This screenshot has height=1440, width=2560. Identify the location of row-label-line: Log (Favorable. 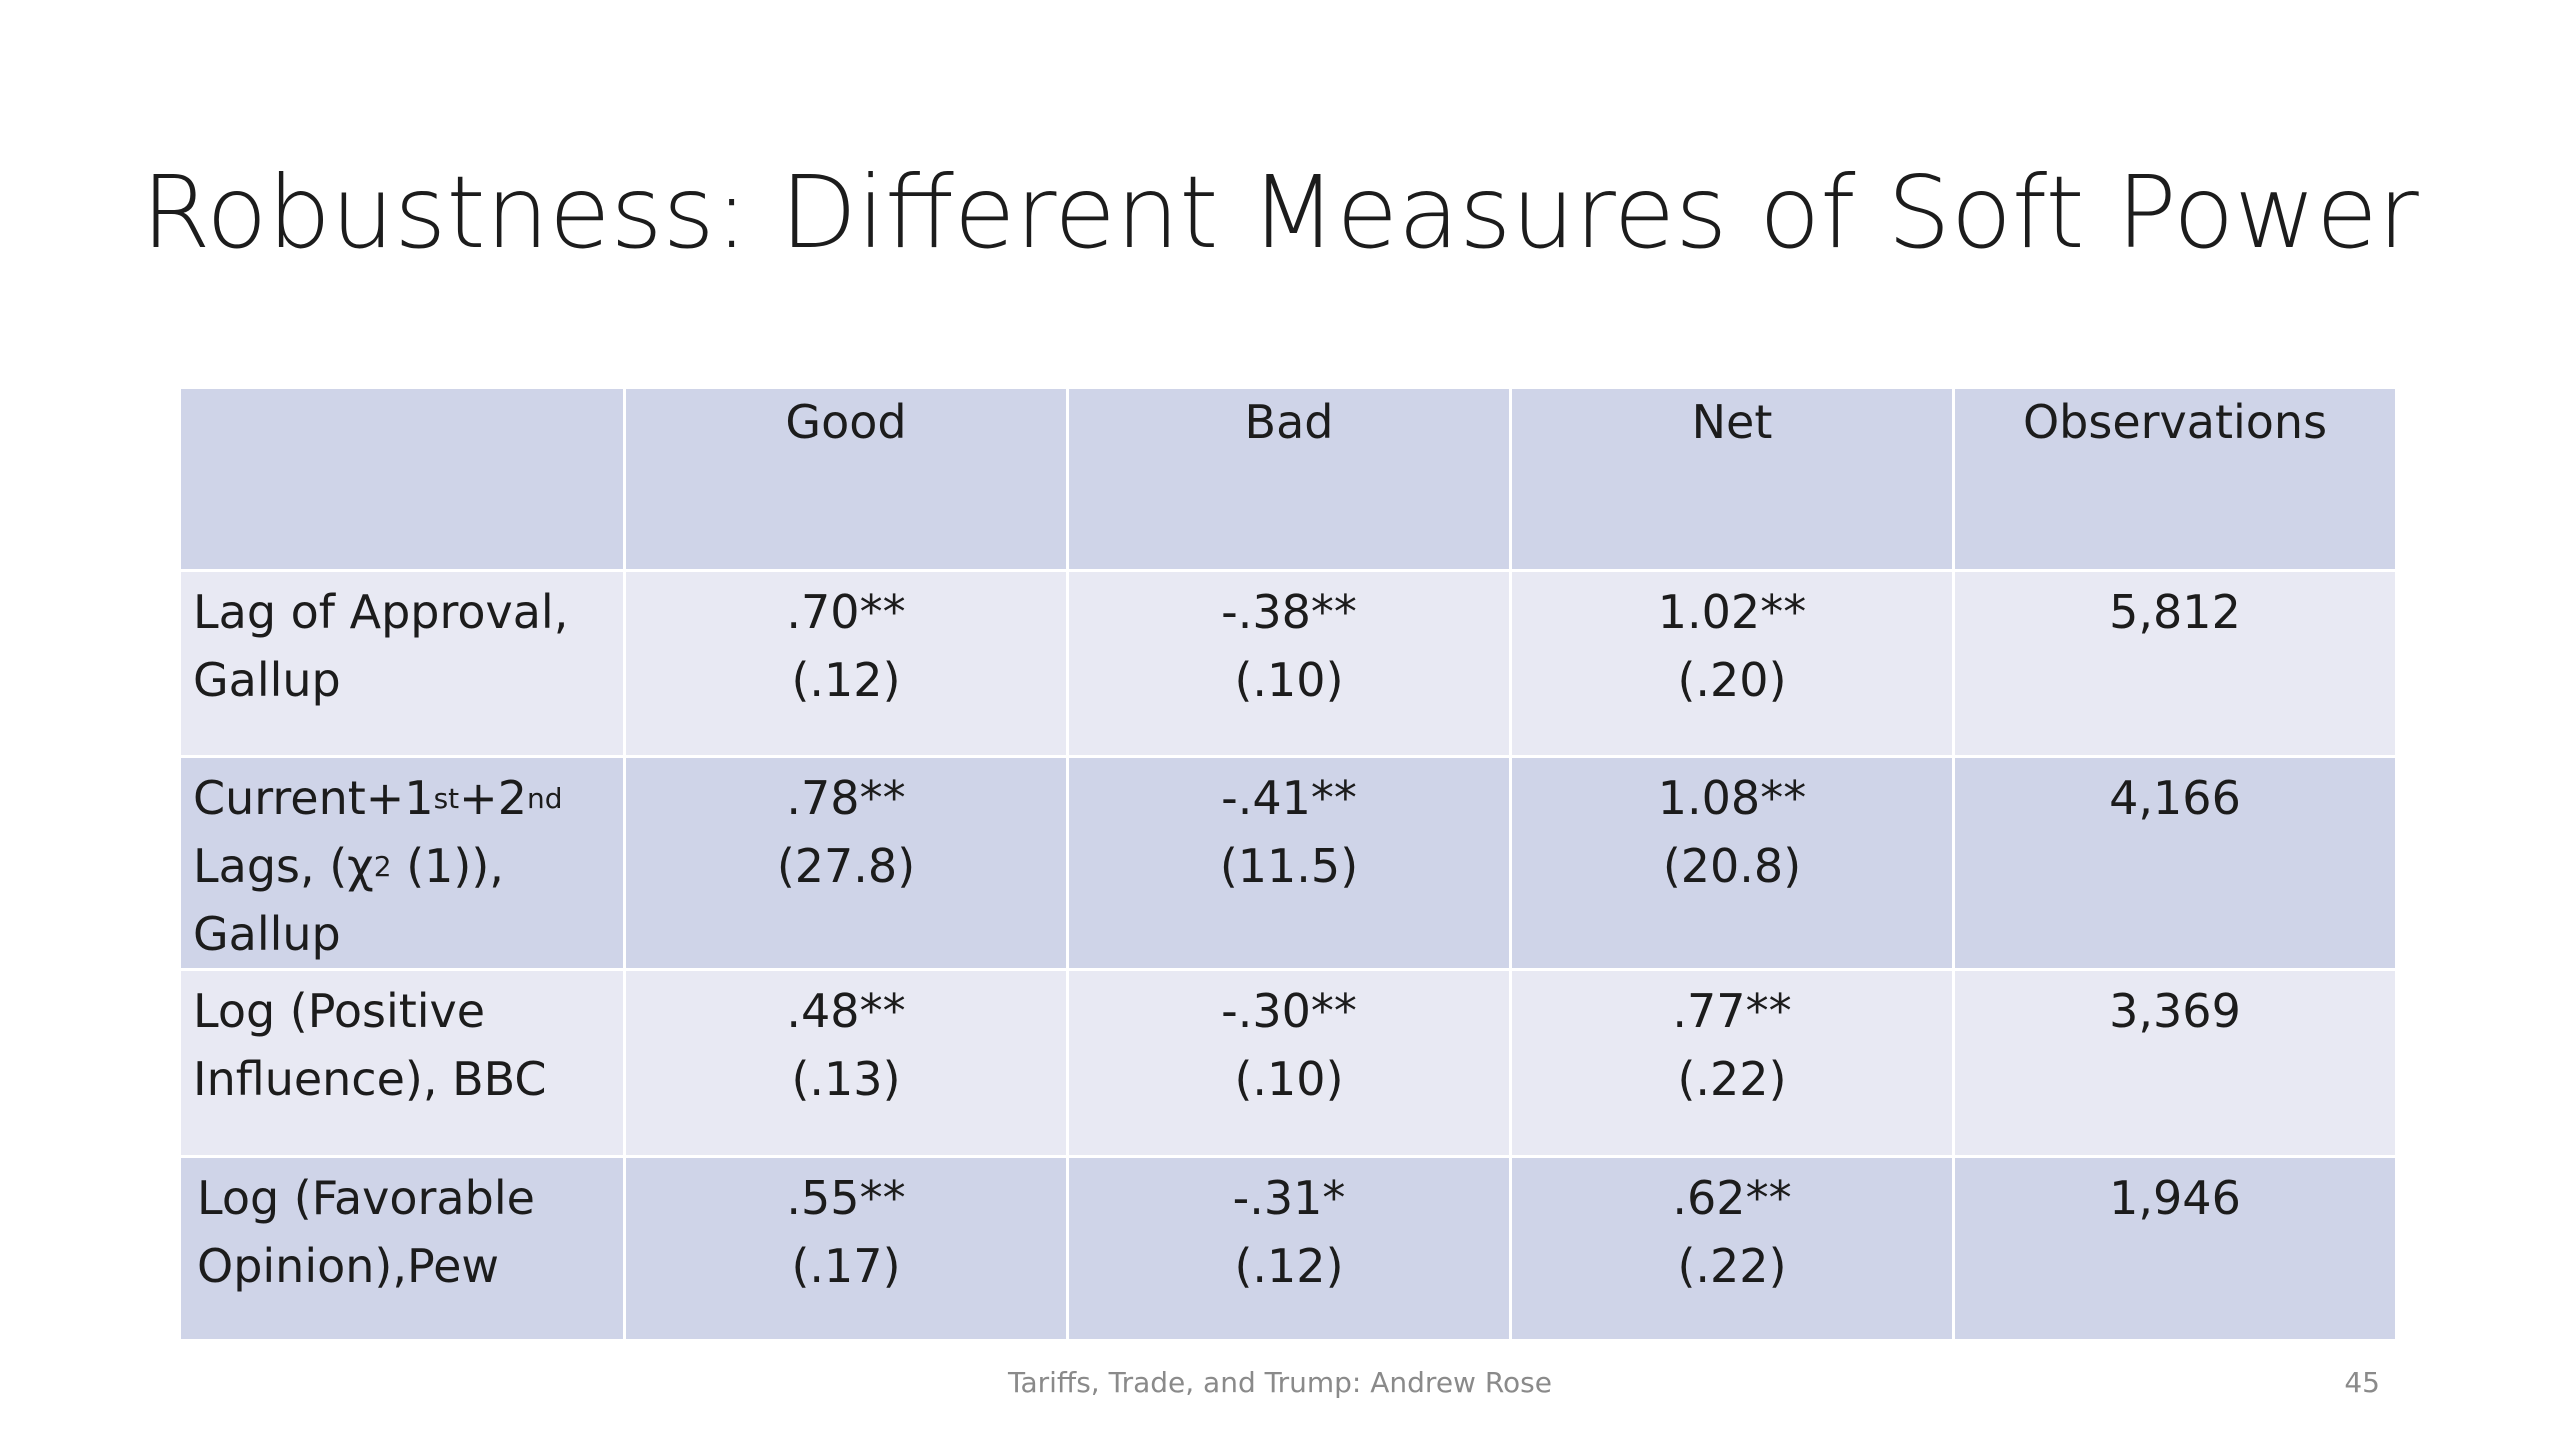
(366, 1198).